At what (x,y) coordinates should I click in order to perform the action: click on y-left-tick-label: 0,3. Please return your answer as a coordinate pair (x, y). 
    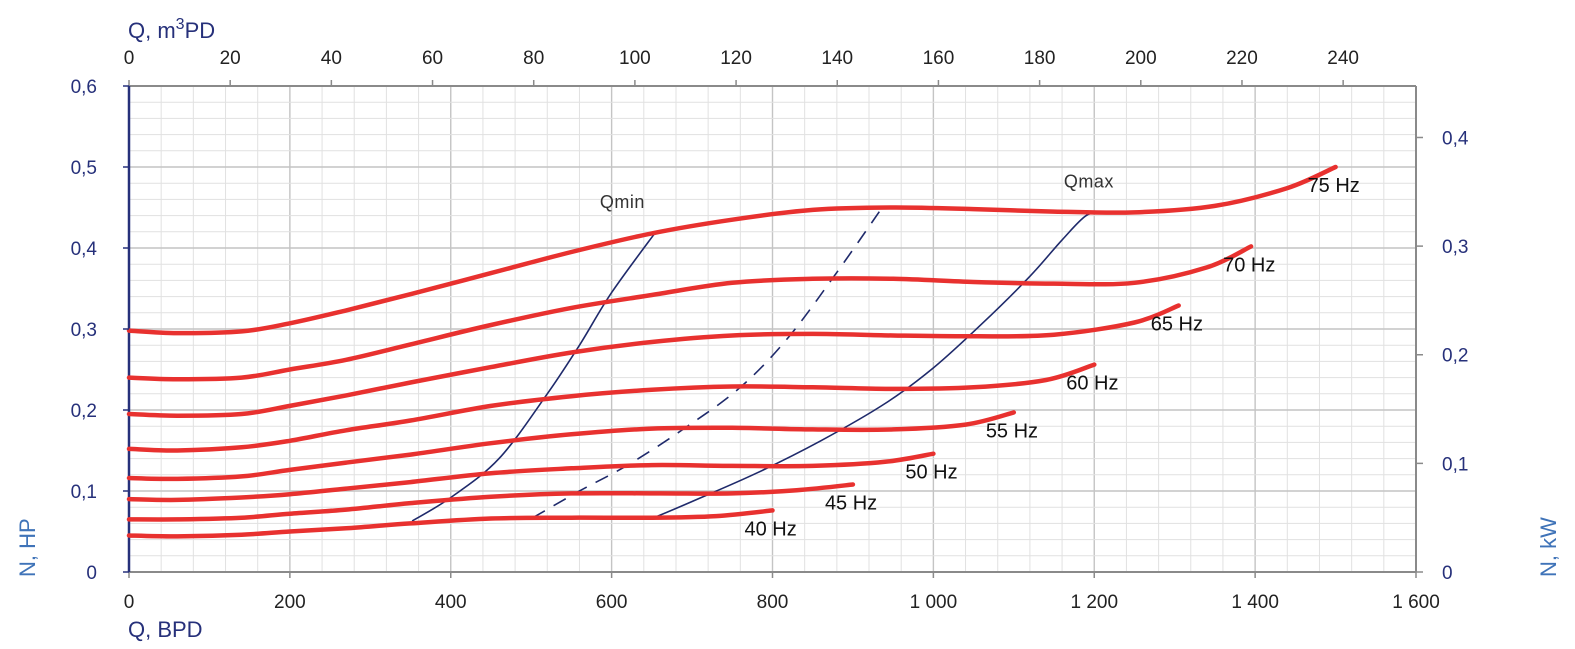
    Looking at the image, I should click on (84, 330).